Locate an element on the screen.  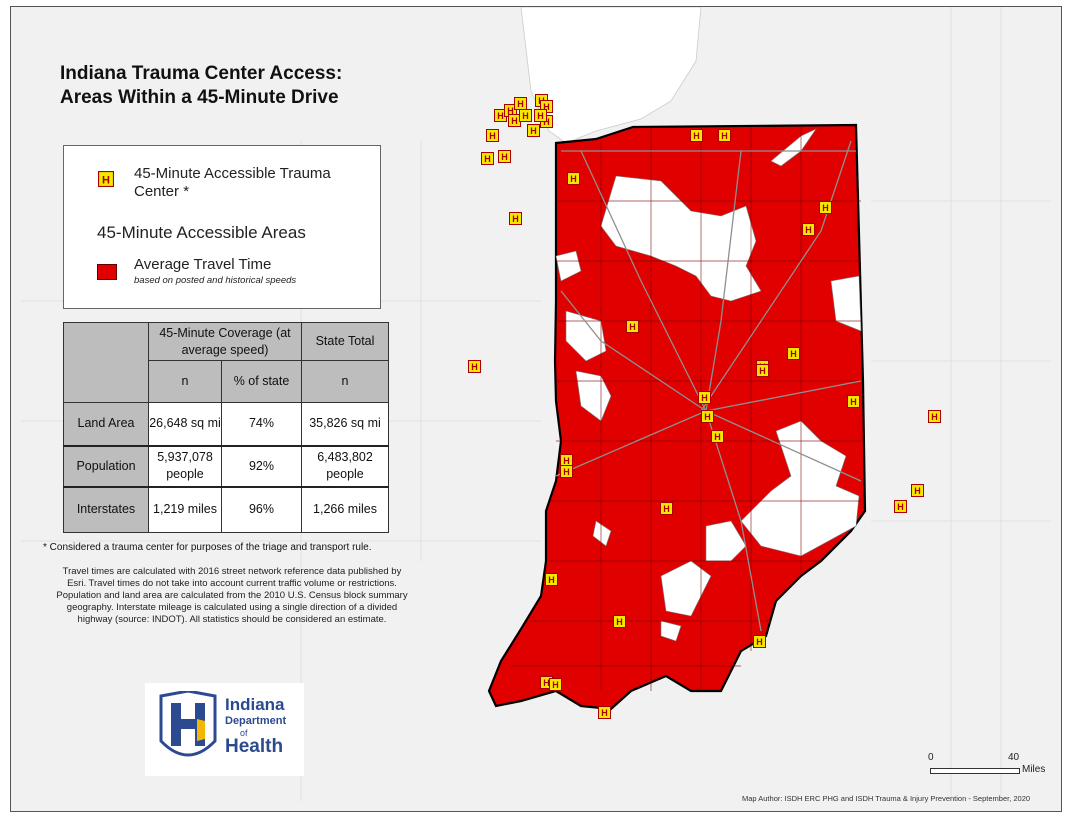
row-label: Land Area is located at coordinates (106, 424).